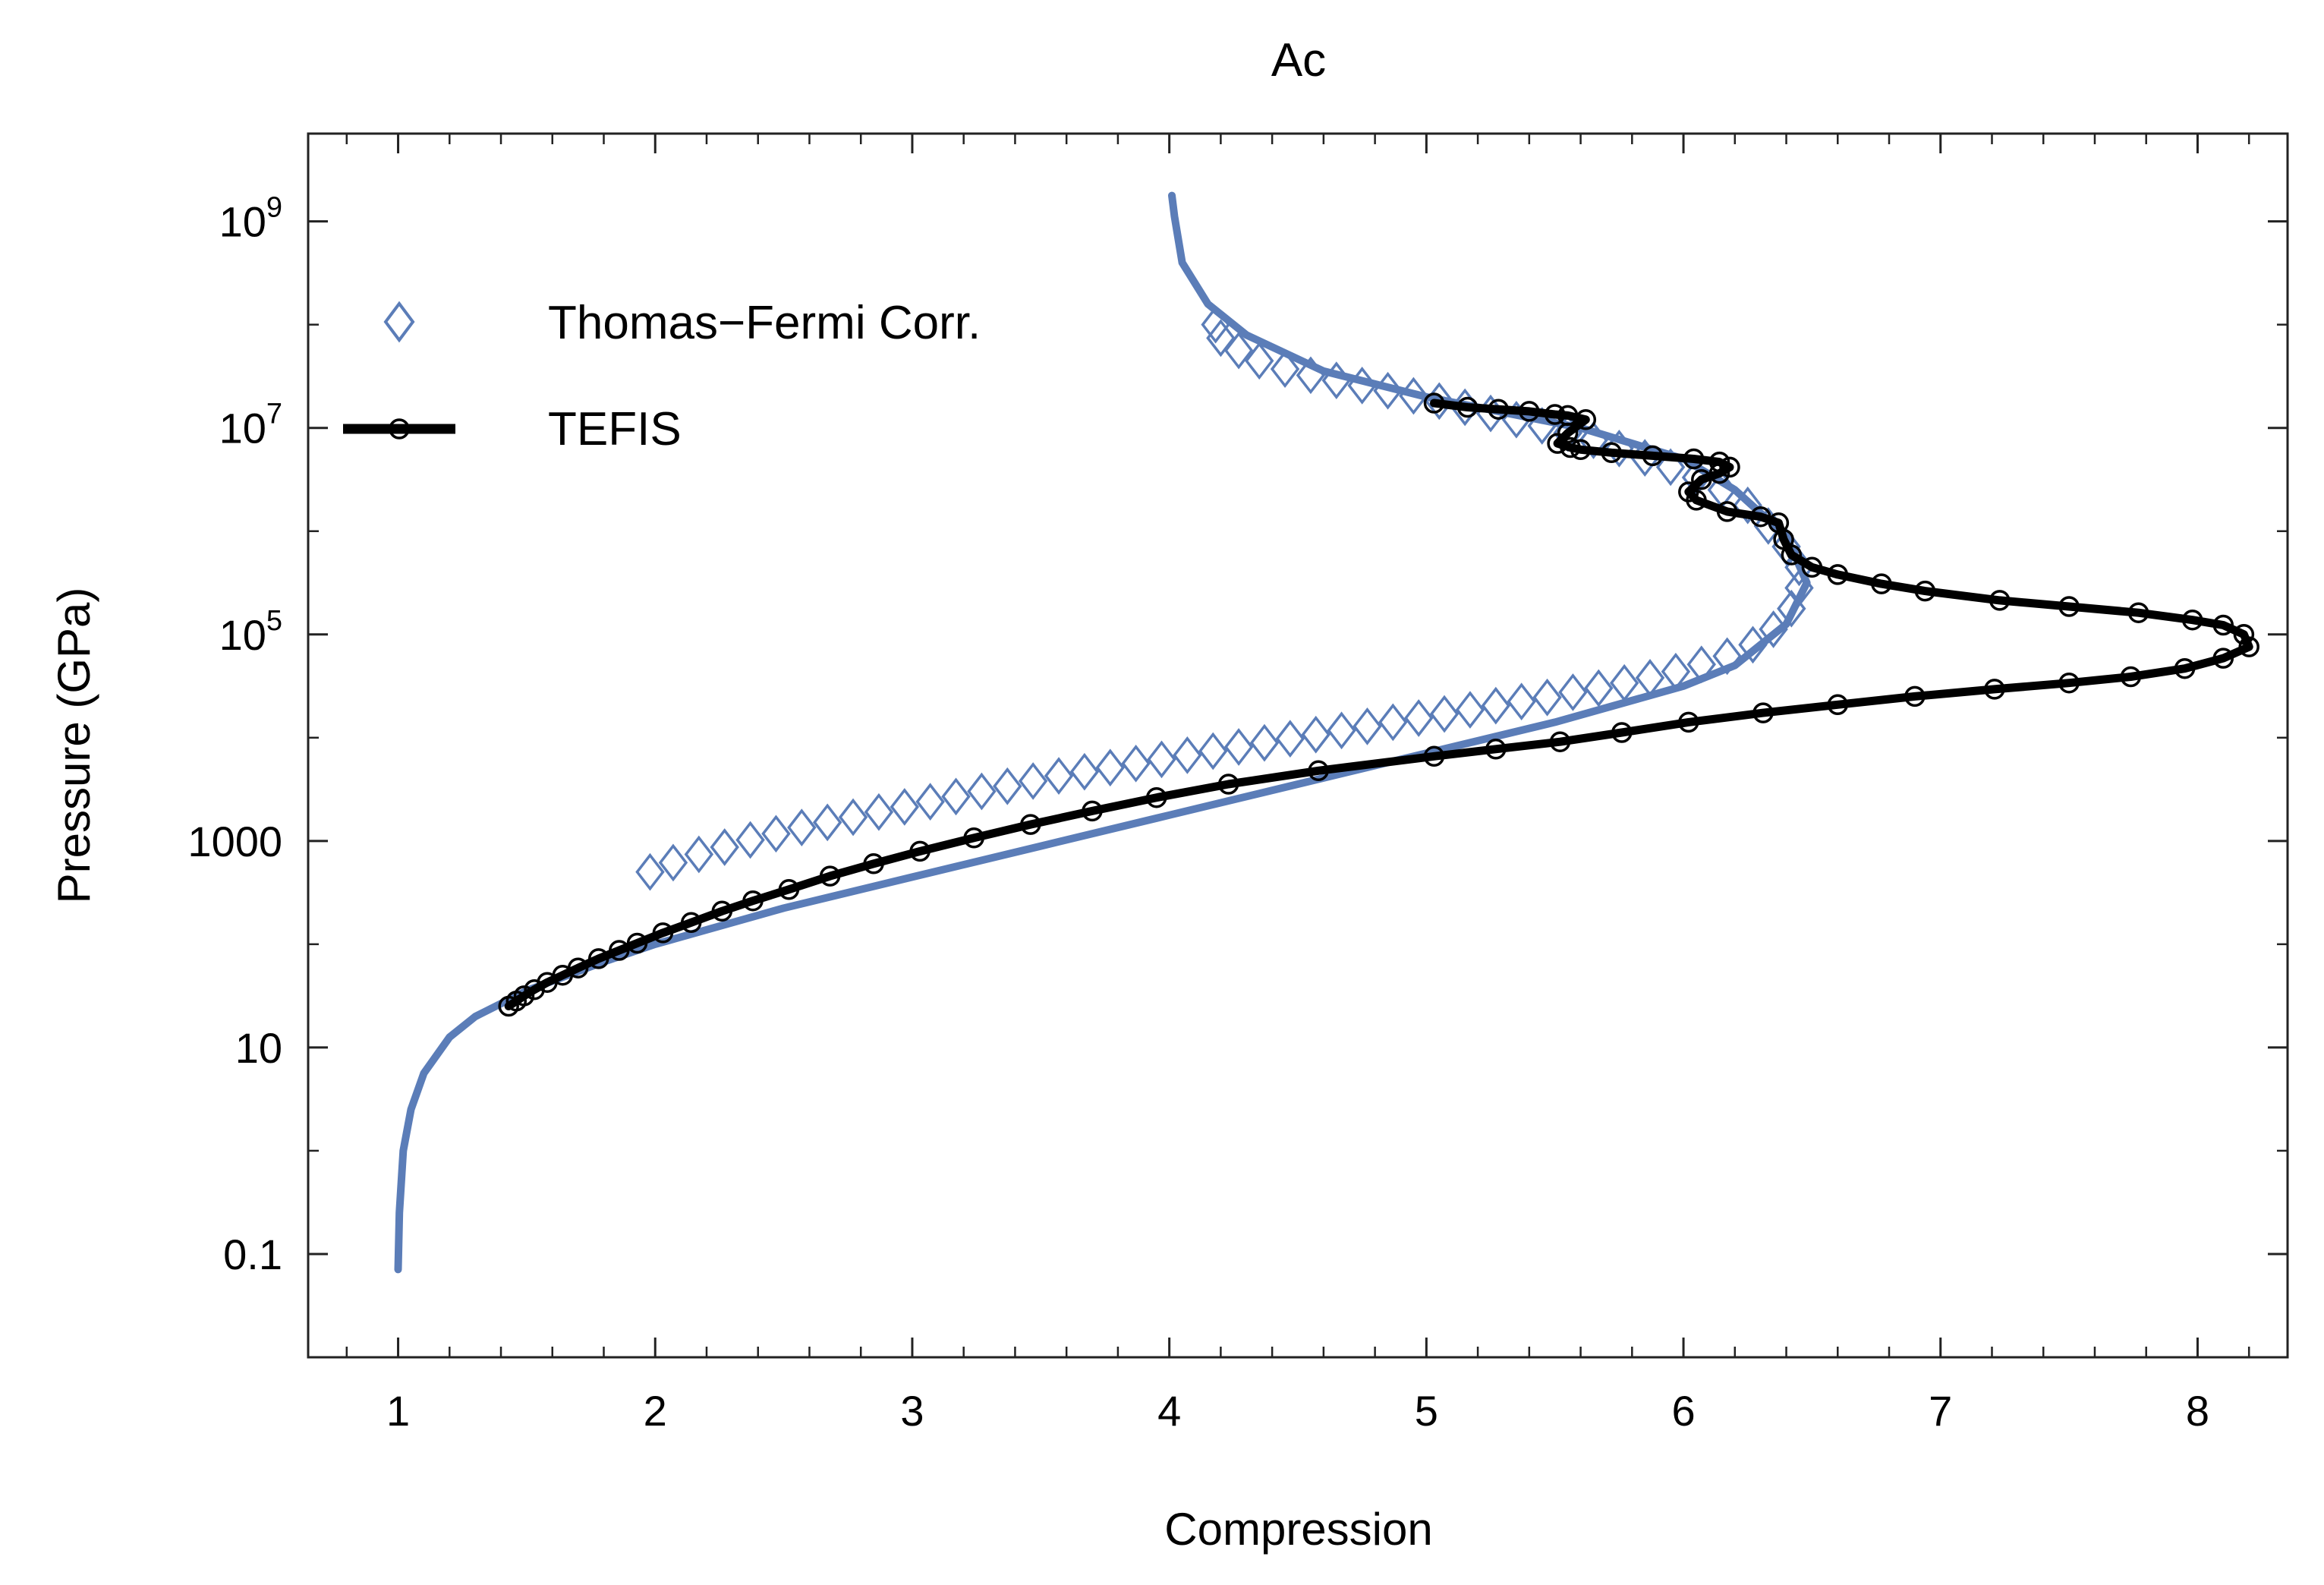  I want to click on y-tick-label: 0.1, so click(253, 1254).